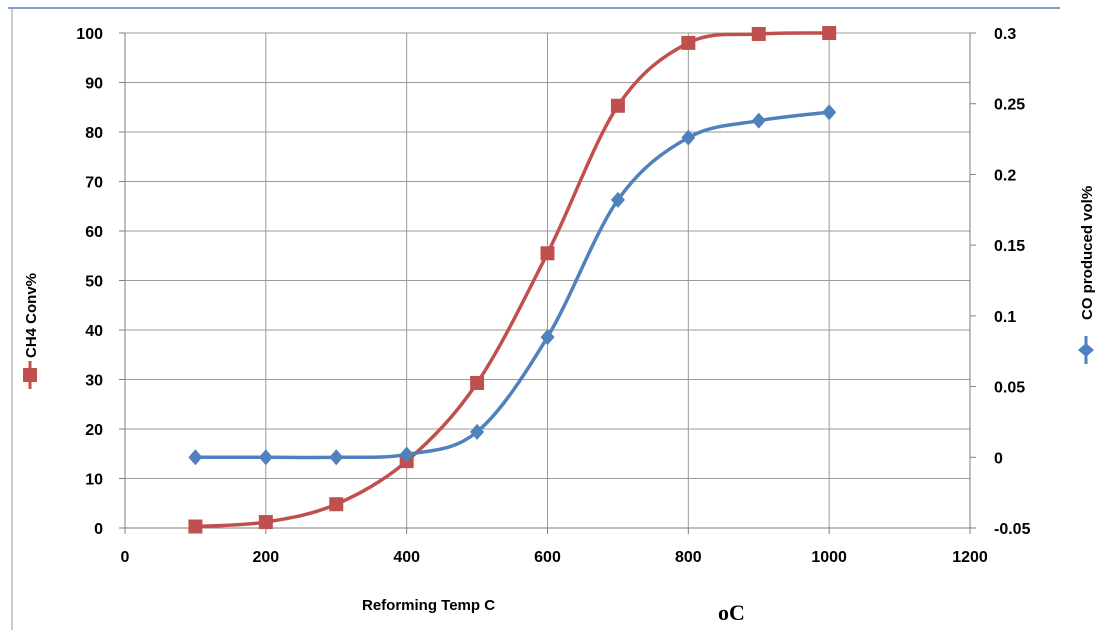 This screenshot has width=1102, height=634. Describe the element at coordinates (970, 557) in the screenshot. I see `x-tick-label: 1200` at that location.